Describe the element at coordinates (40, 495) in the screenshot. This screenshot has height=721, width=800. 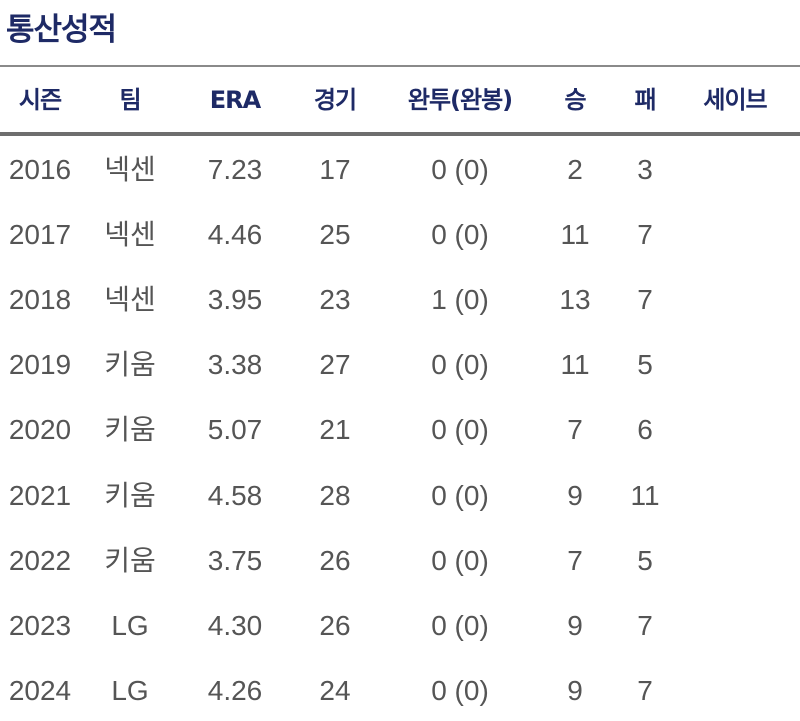
I see `cell-season: 2021` at that location.